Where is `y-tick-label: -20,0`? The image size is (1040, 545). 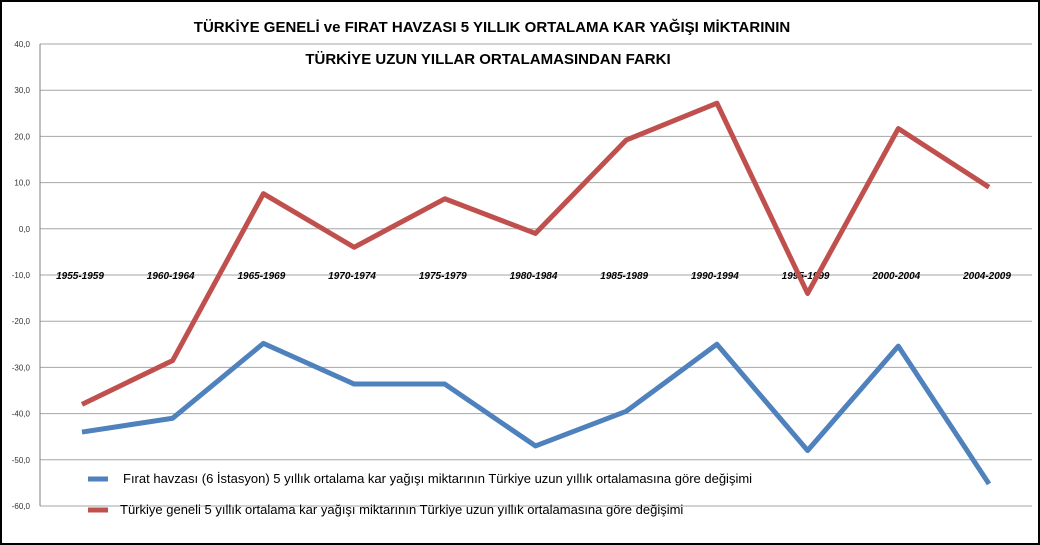
y-tick-label: -20,0 is located at coordinates (21, 321).